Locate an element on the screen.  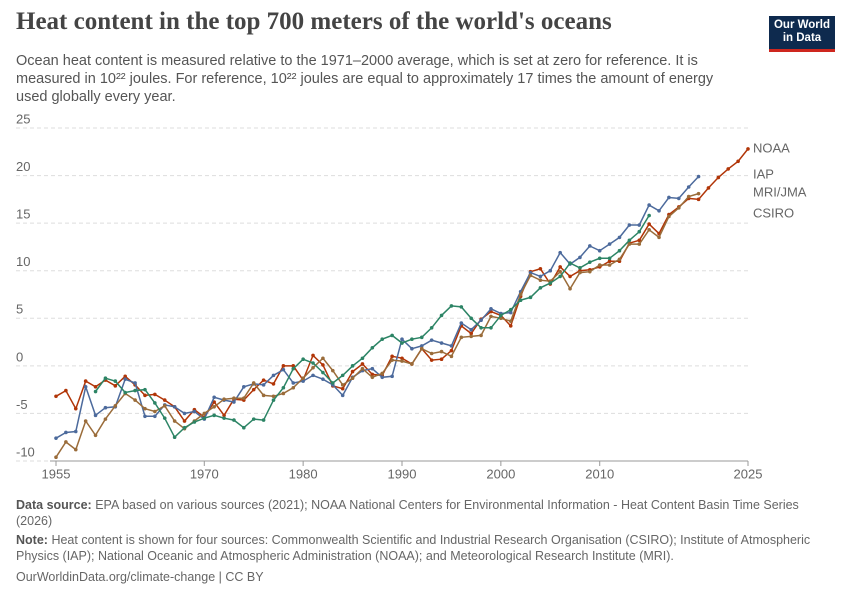
logo-line: in Data is located at coordinates (802, 38).